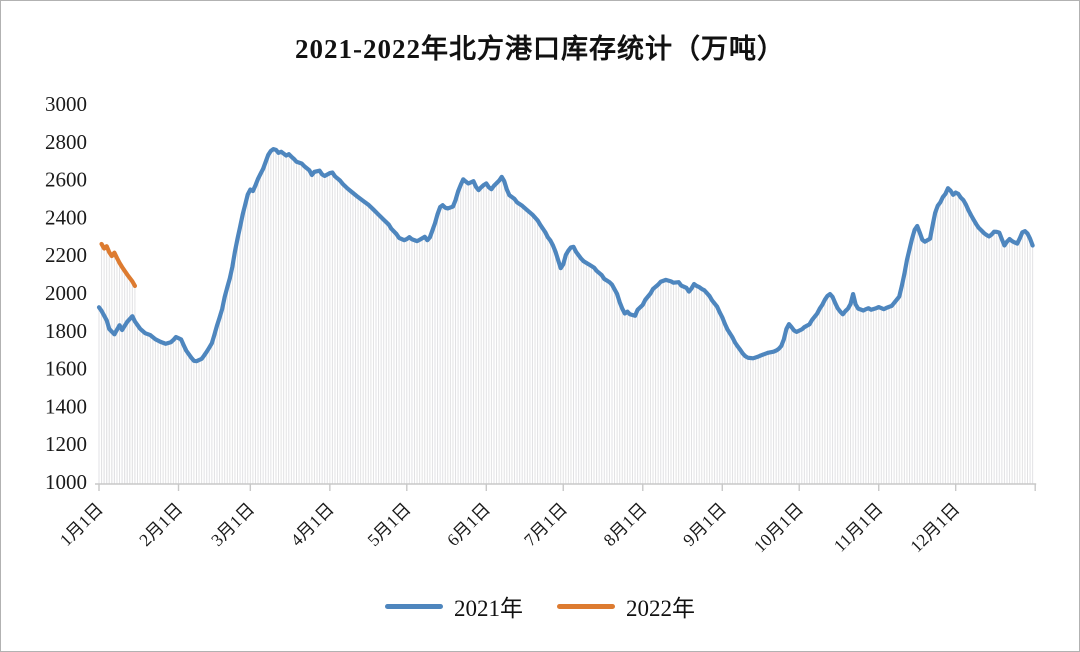 The width and height of the screenshot is (1080, 652). What do you see at coordinates (624, 524) in the screenshot?
I see `x-axis-tick-label: 8月1日` at bounding box center [624, 524].